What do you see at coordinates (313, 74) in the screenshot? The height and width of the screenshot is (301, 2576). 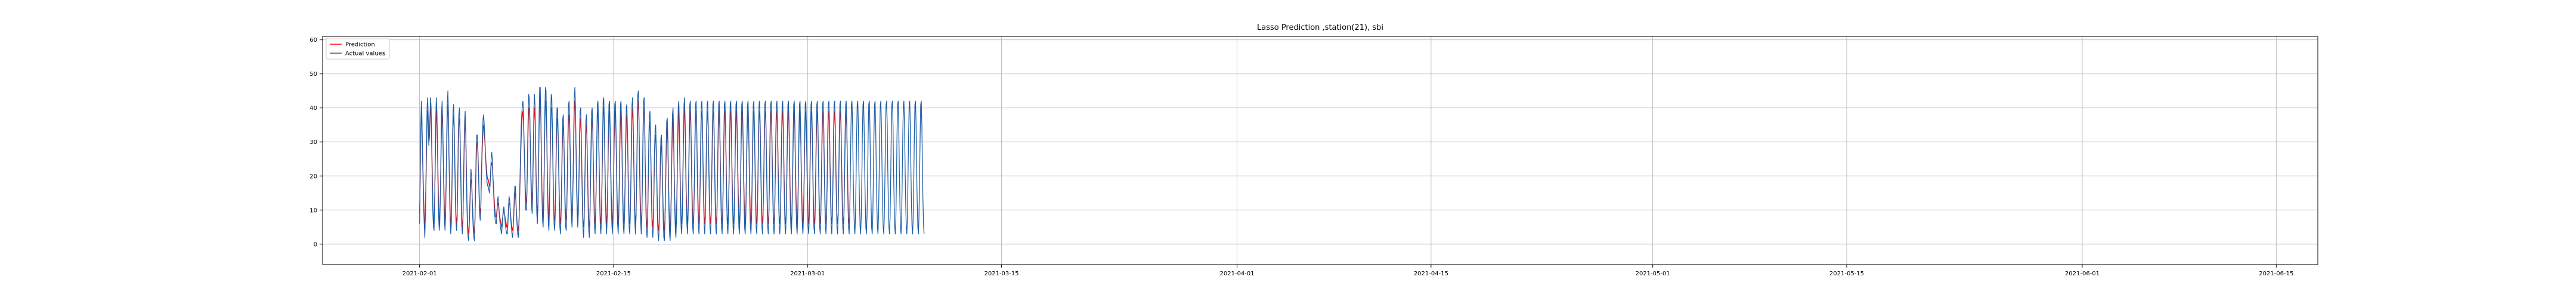 I see `y-tick-label: 50` at bounding box center [313, 74].